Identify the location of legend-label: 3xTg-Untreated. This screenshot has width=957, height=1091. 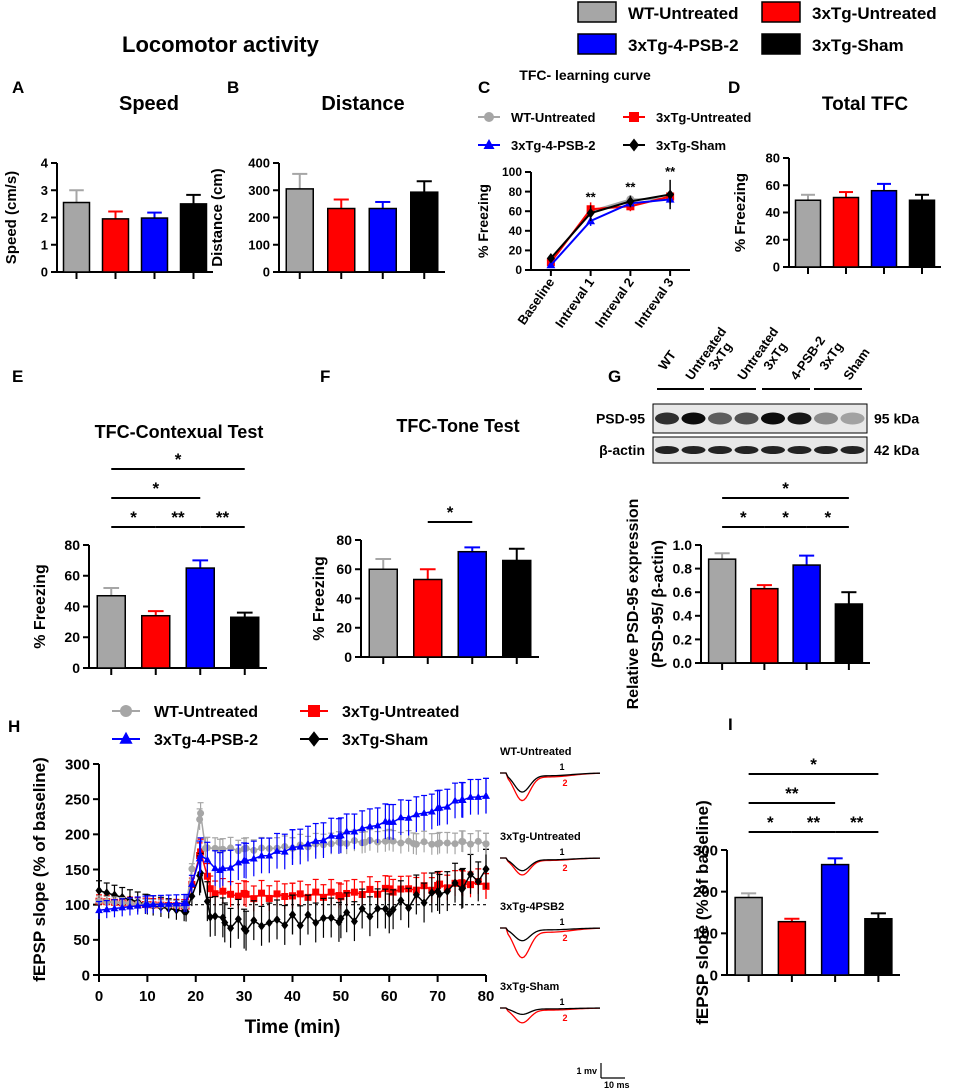
(703, 117).